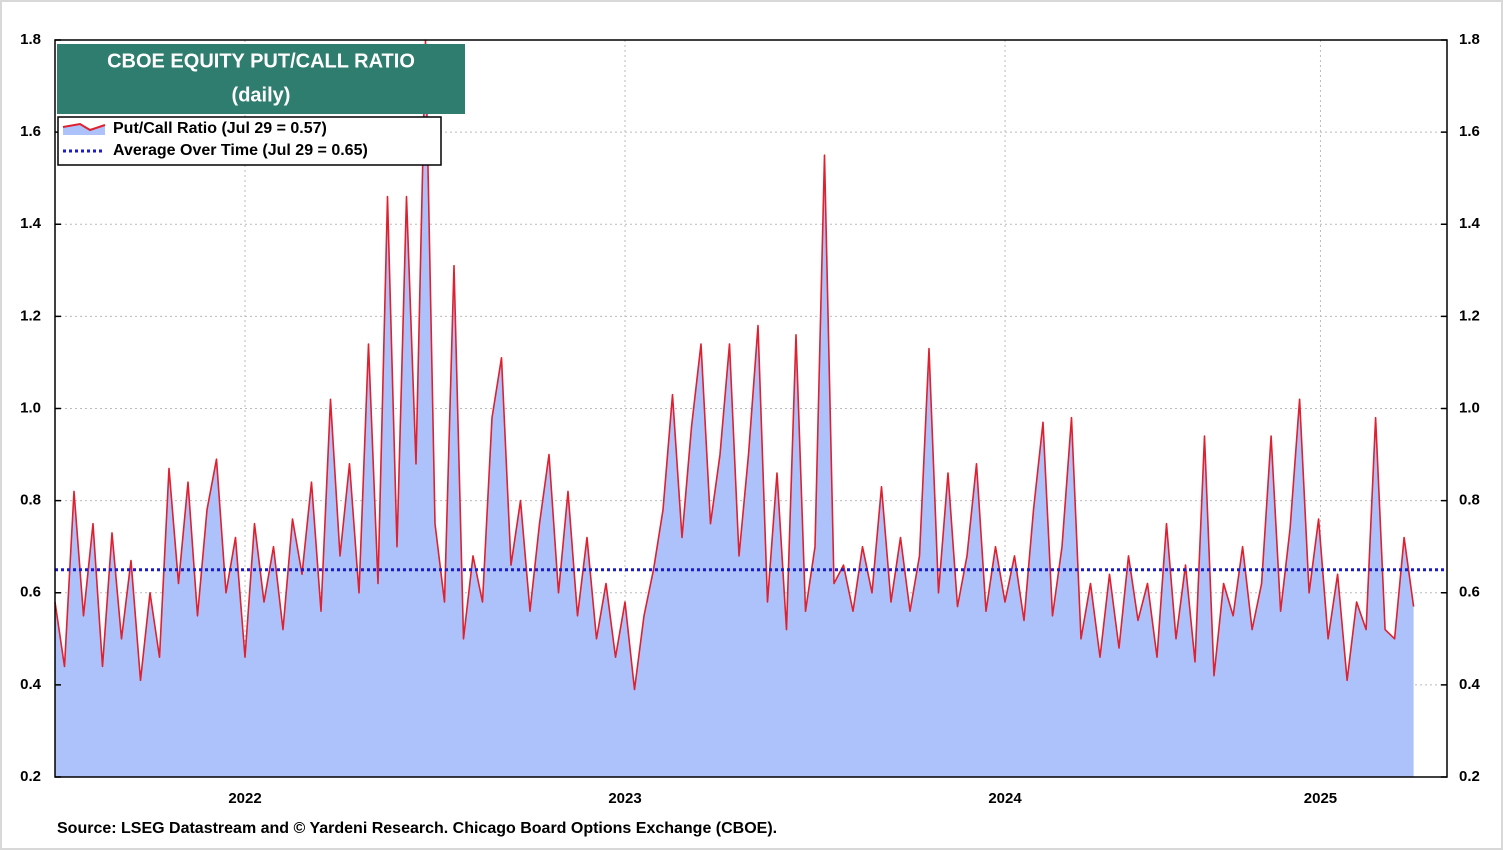  Describe the element at coordinates (261, 95) in the screenshot. I see `chart-subtitle: (daily)` at that location.